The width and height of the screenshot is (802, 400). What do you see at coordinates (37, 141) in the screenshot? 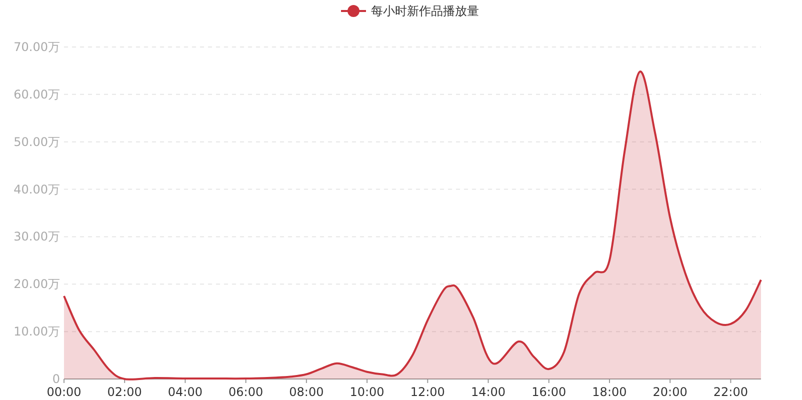
I see `y-tick-label: 50.00万` at bounding box center [37, 141].